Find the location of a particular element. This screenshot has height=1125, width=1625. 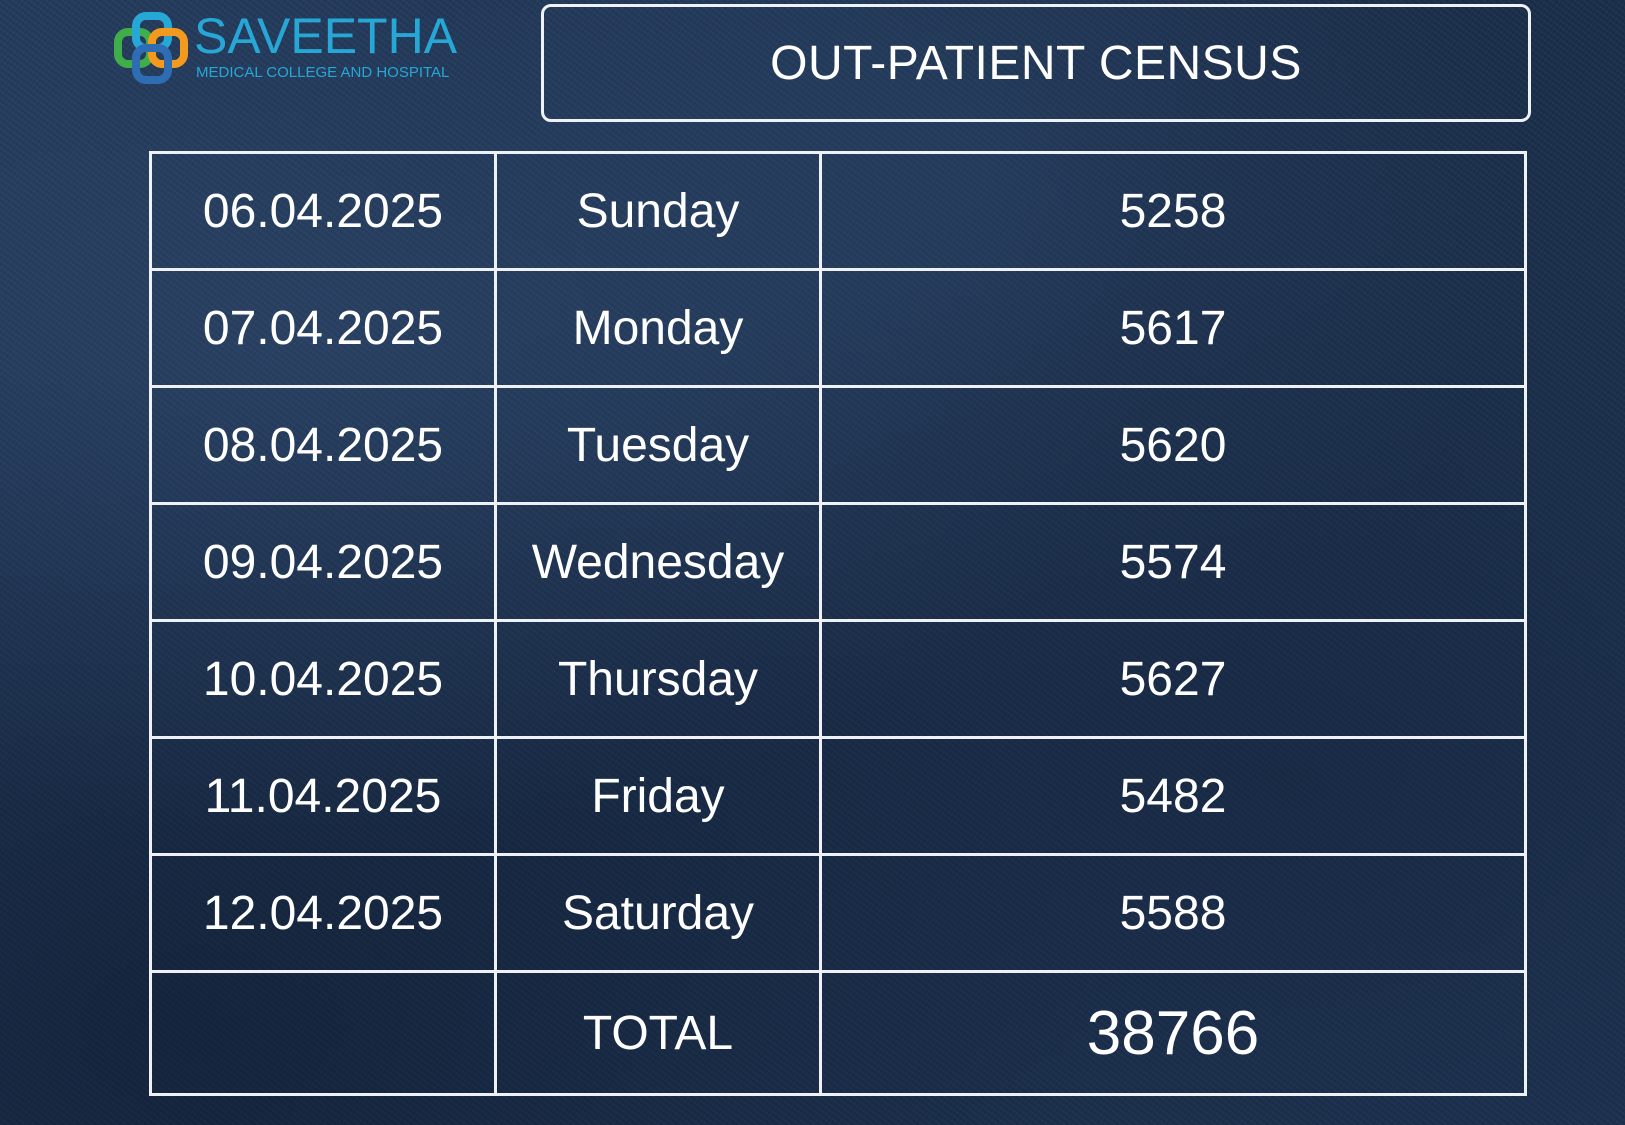

day-cell: Friday is located at coordinates (658, 796).